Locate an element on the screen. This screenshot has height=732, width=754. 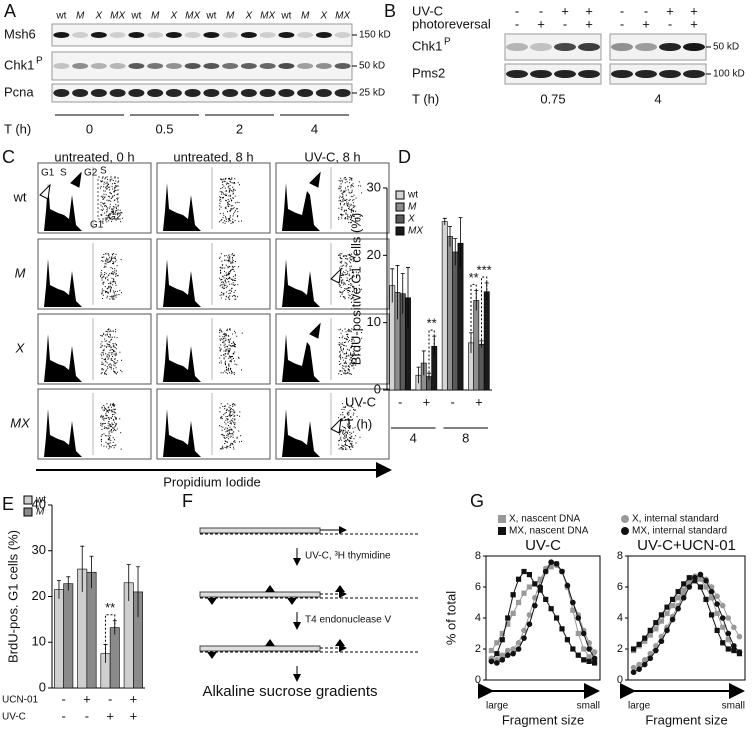
y-tick-label: 8 is located at coordinates (620, 556).